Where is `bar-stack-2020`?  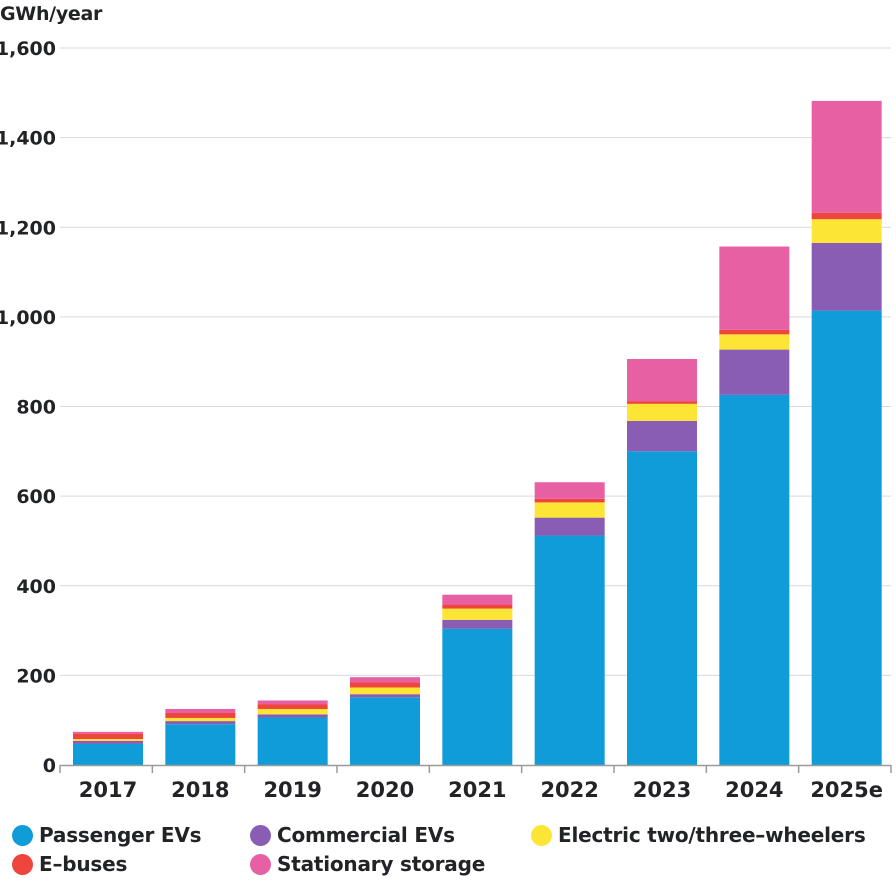 bar-stack-2020 is located at coordinates (385, 721).